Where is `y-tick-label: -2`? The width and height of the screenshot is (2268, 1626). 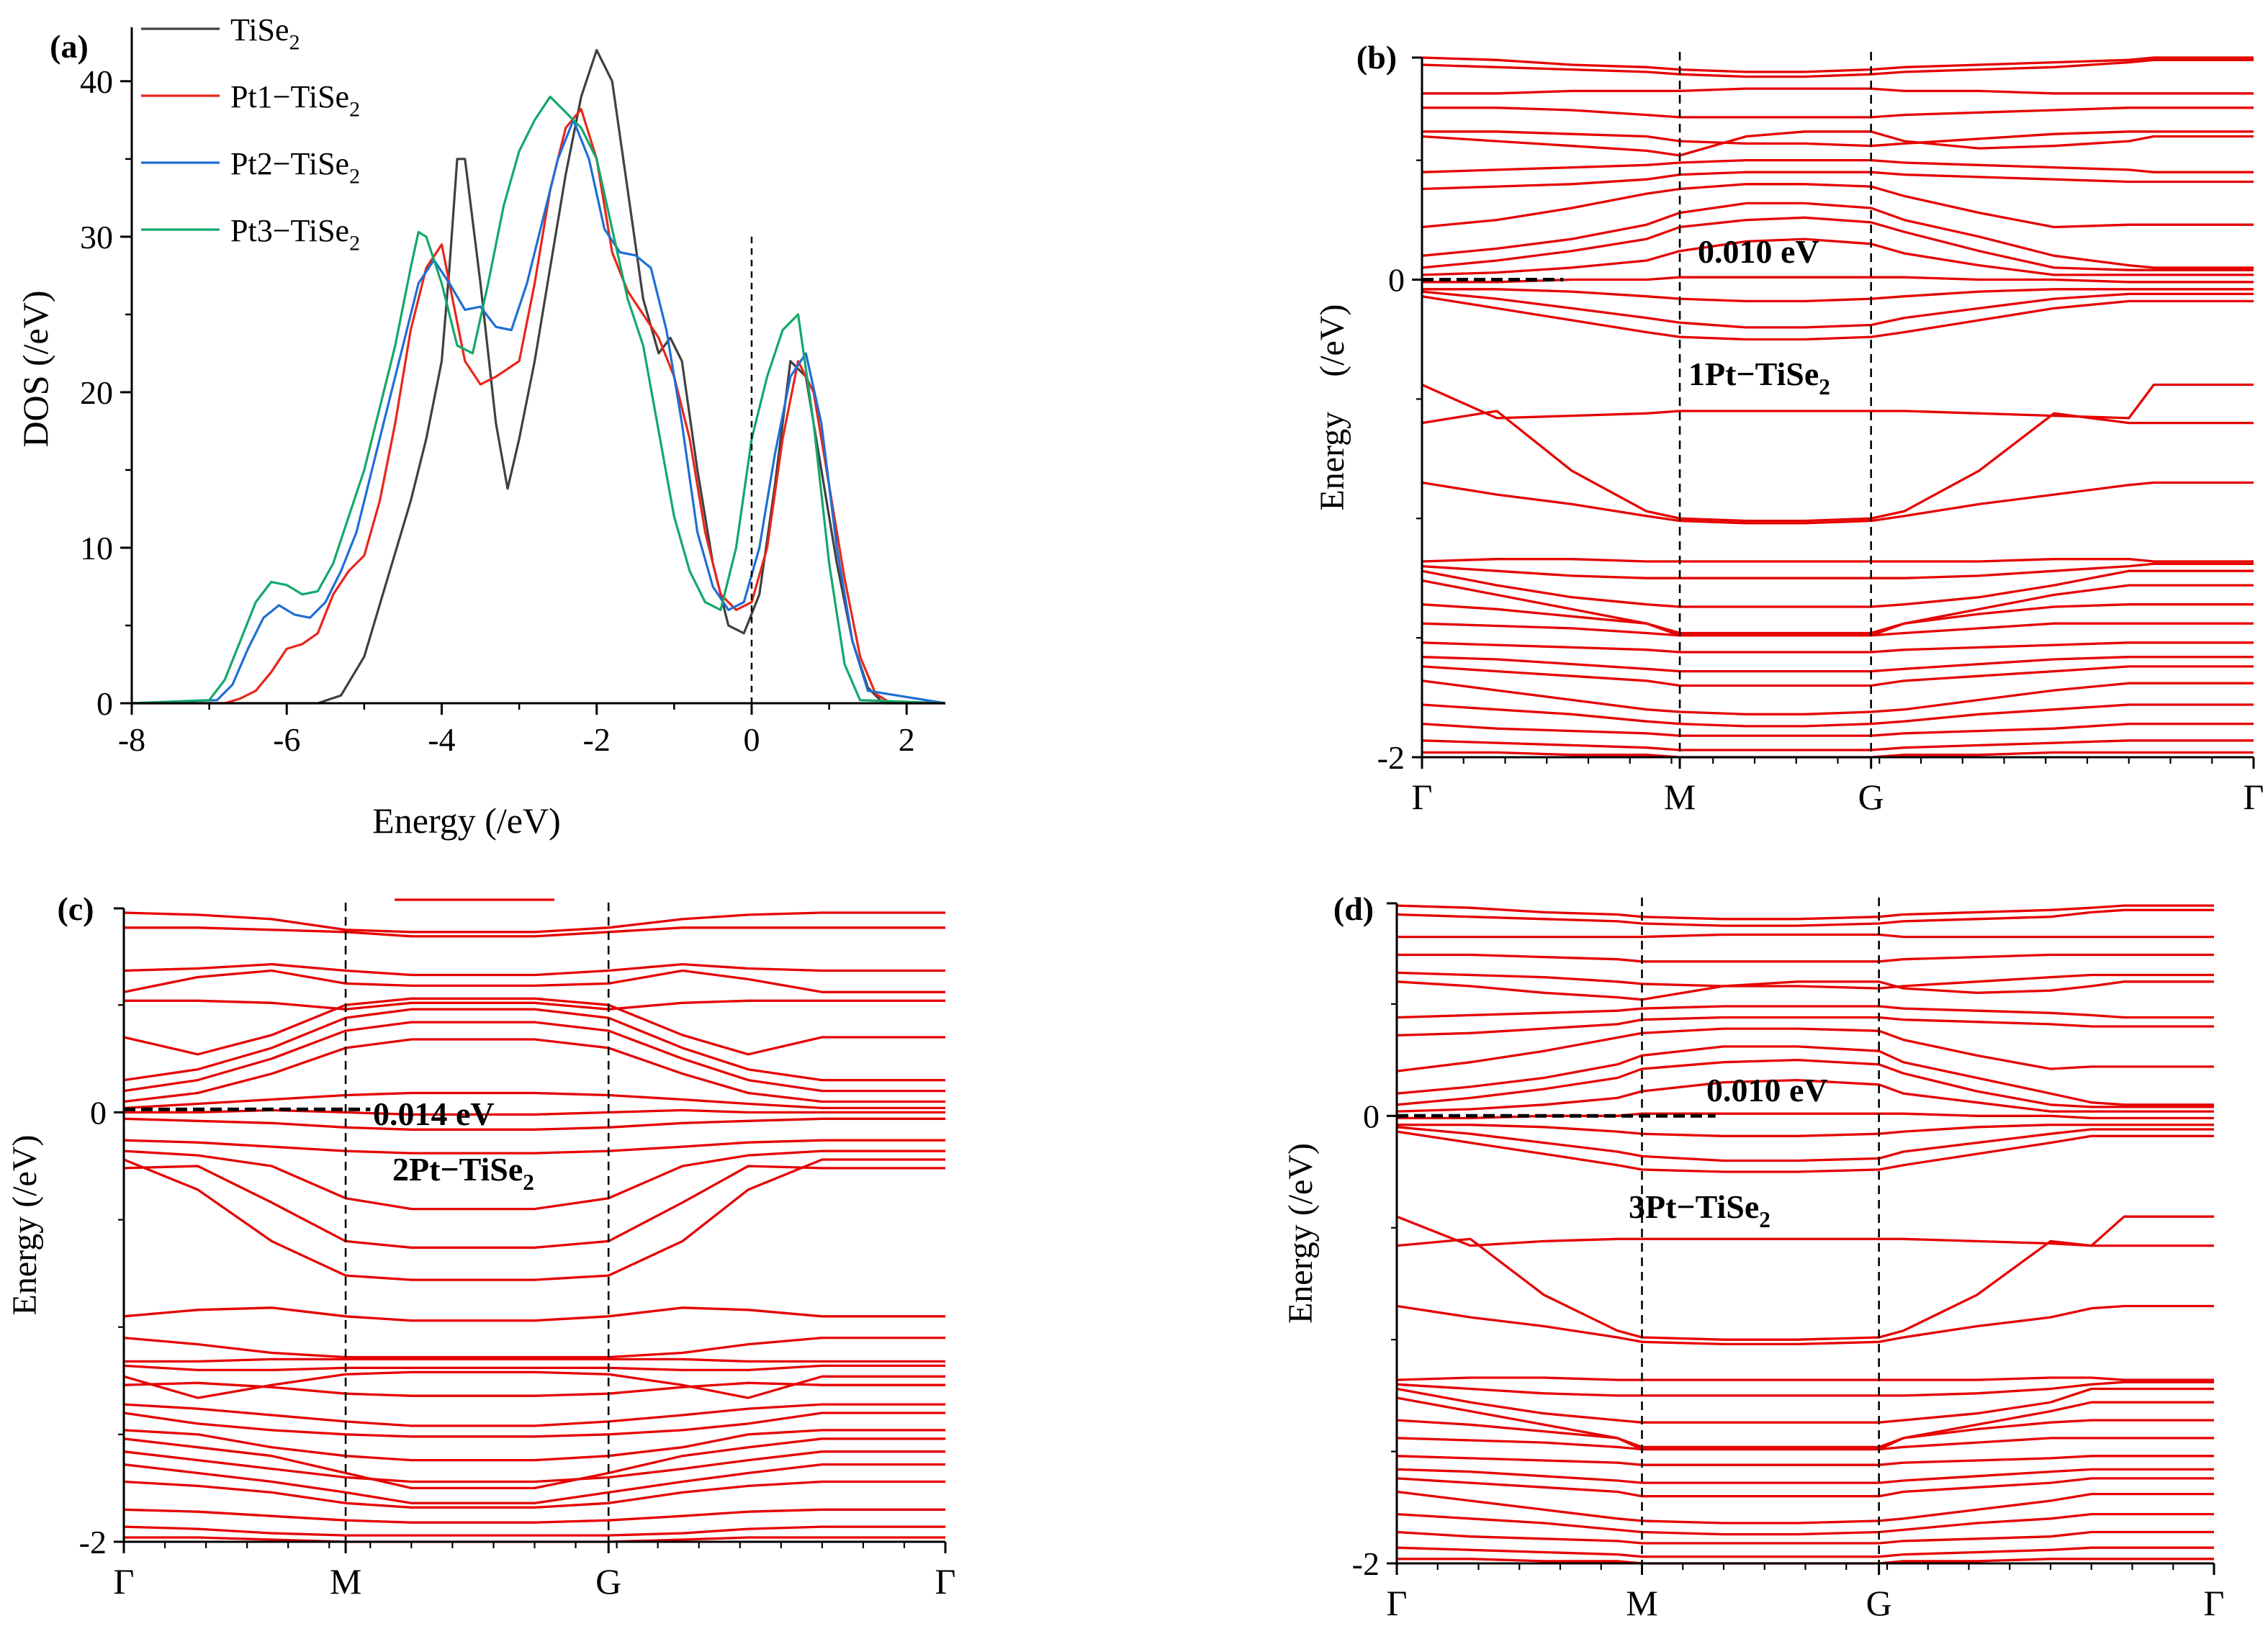
y-tick-label: -2 is located at coordinates (1366, 1563).